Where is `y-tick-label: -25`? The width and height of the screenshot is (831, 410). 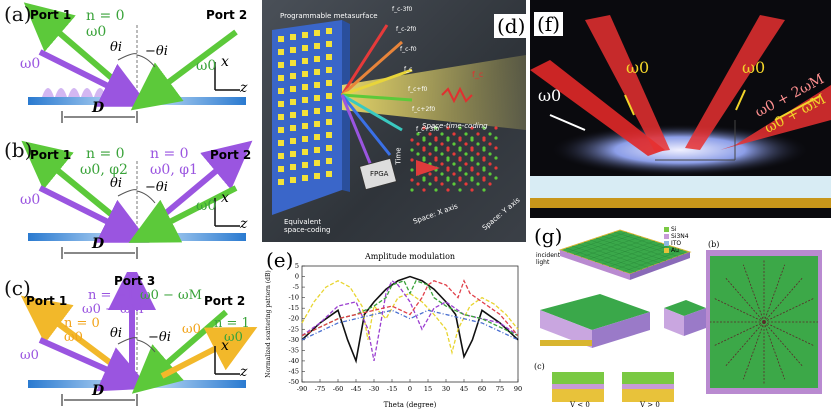 y-tick-label: -25 is located at coordinates (294, 329).